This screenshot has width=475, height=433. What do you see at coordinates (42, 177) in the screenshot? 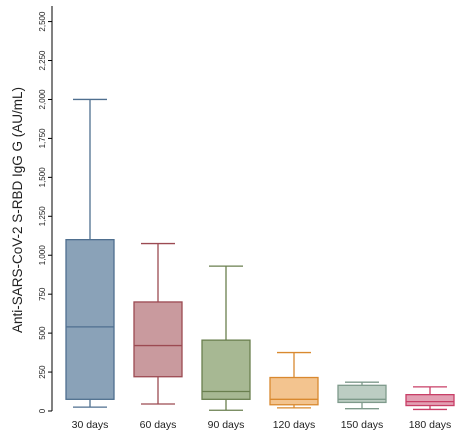
I see `y-tick-label: 1,500` at bounding box center [42, 177].